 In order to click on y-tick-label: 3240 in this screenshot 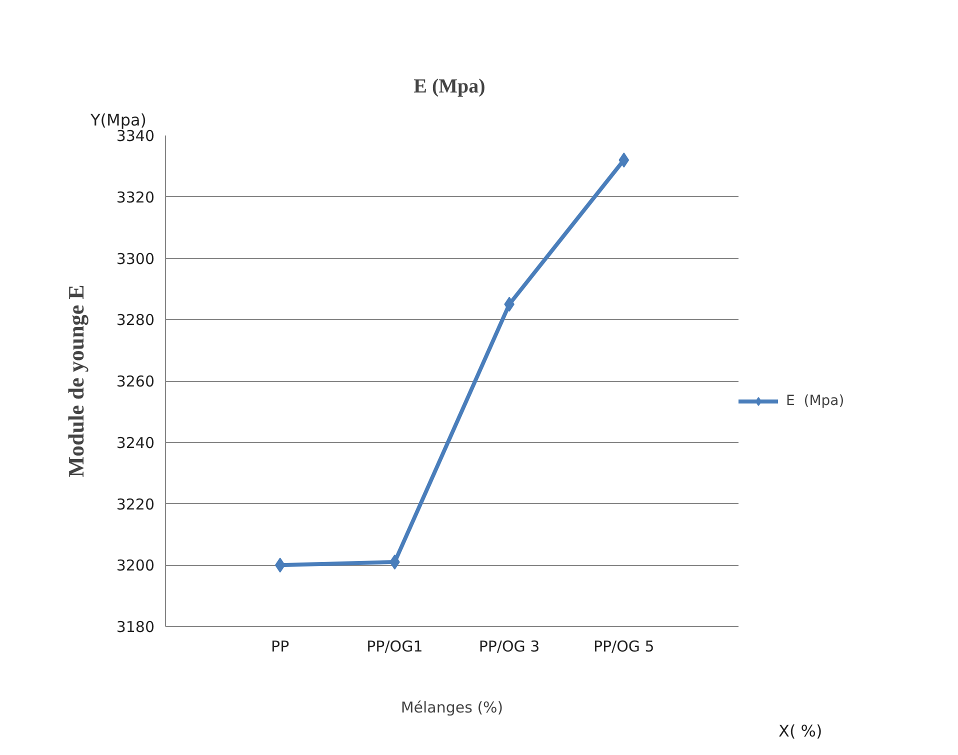, I will do `click(135, 443)`.